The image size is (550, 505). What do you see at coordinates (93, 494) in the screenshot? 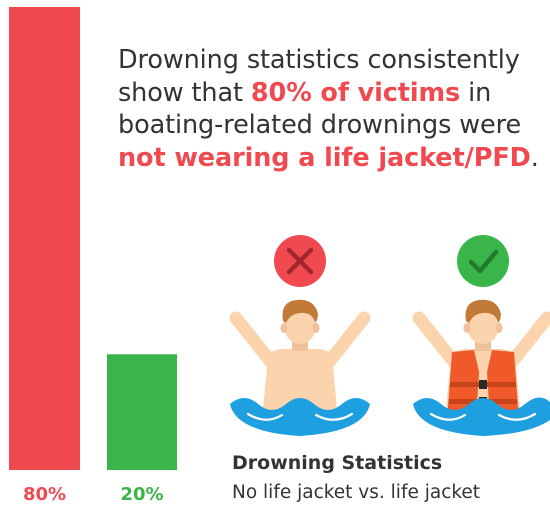
I see `bar-label-group: 80% 20%` at bounding box center [93, 494].